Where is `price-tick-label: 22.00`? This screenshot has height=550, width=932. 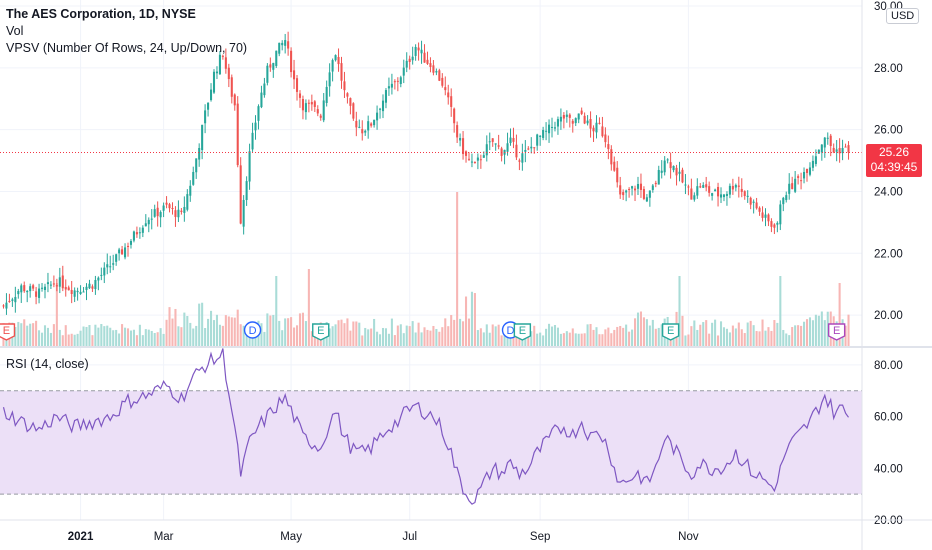 price-tick-label: 22.00 is located at coordinates (888, 254).